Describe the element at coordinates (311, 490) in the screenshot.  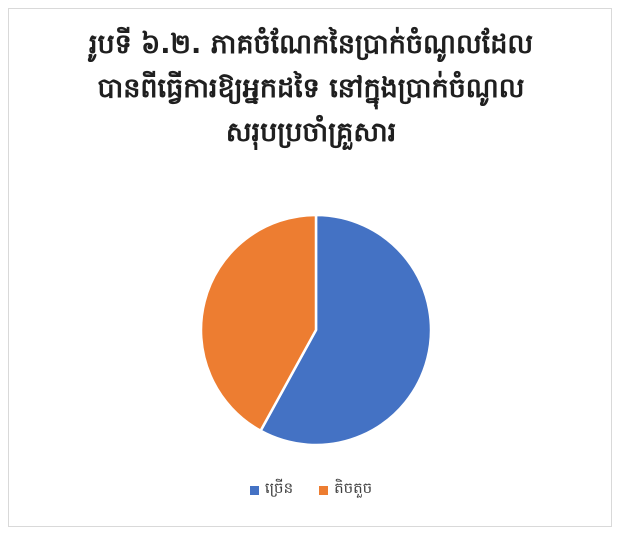
I see `chart-legend: ច្រើន តិចតួច` at that location.